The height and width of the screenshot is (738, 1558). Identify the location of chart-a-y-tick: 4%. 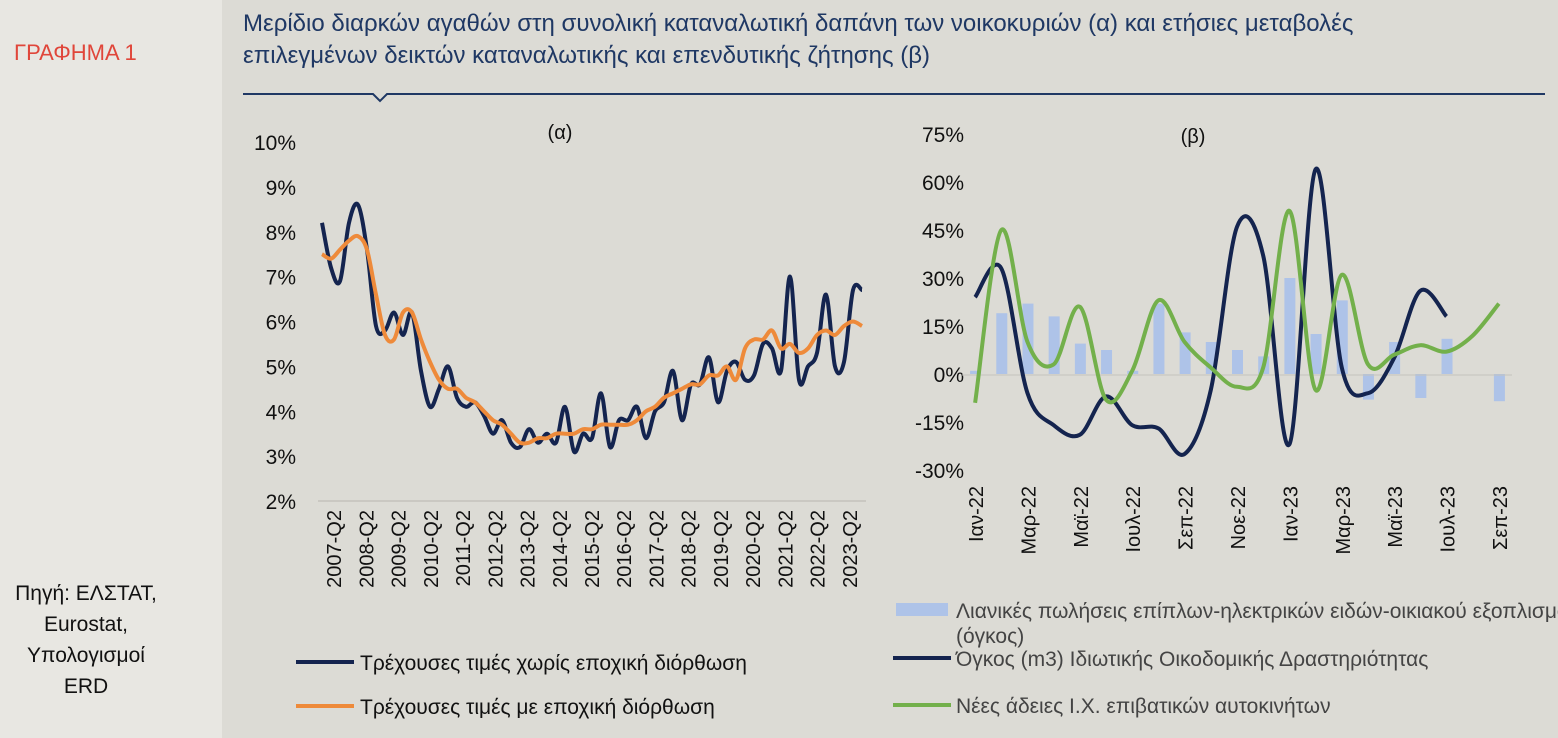
(281, 412).